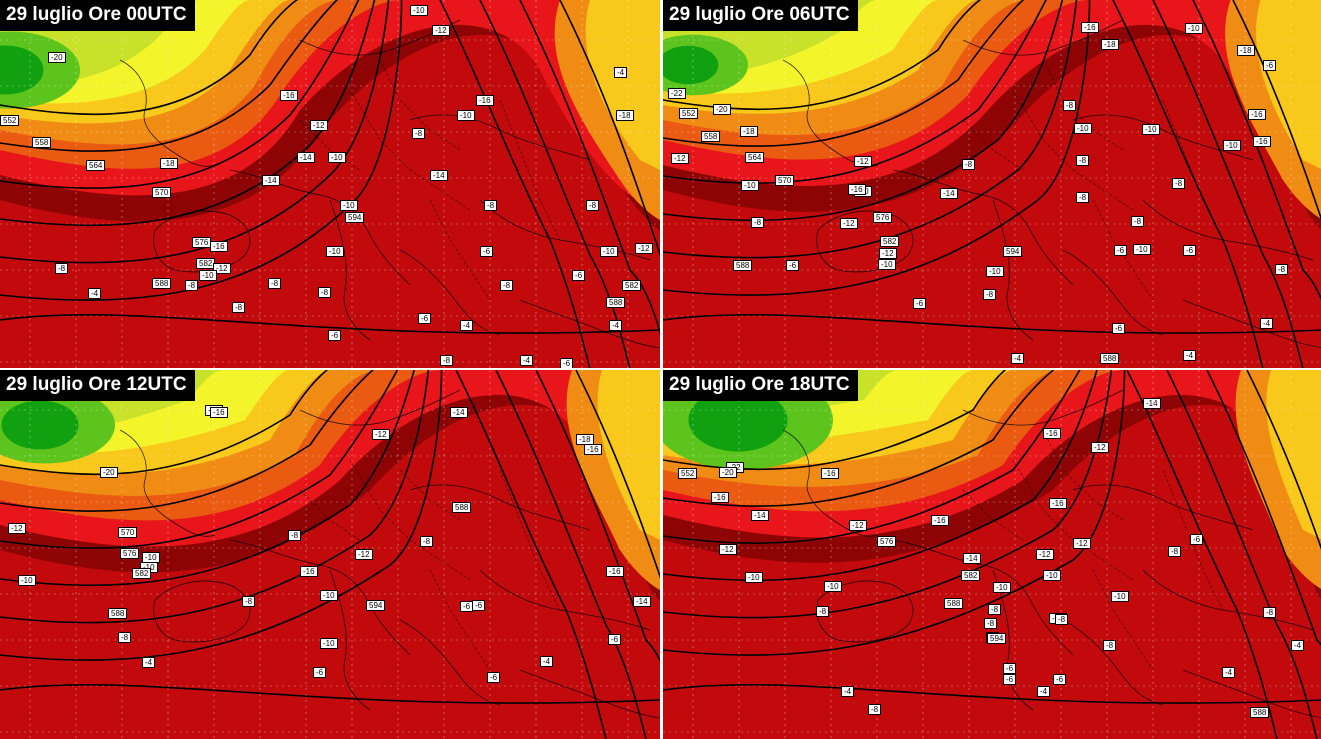 This screenshot has width=1321, height=739. What do you see at coordinates (96, 165) in the screenshot?
I see `contour-label: 564` at bounding box center [96, 165].